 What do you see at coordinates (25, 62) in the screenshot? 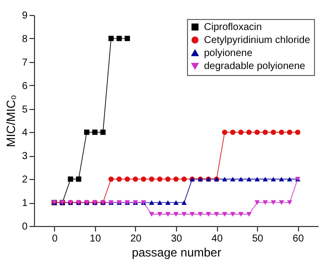
I see `y-tick-label: 7` at bounding box center [25, 62].